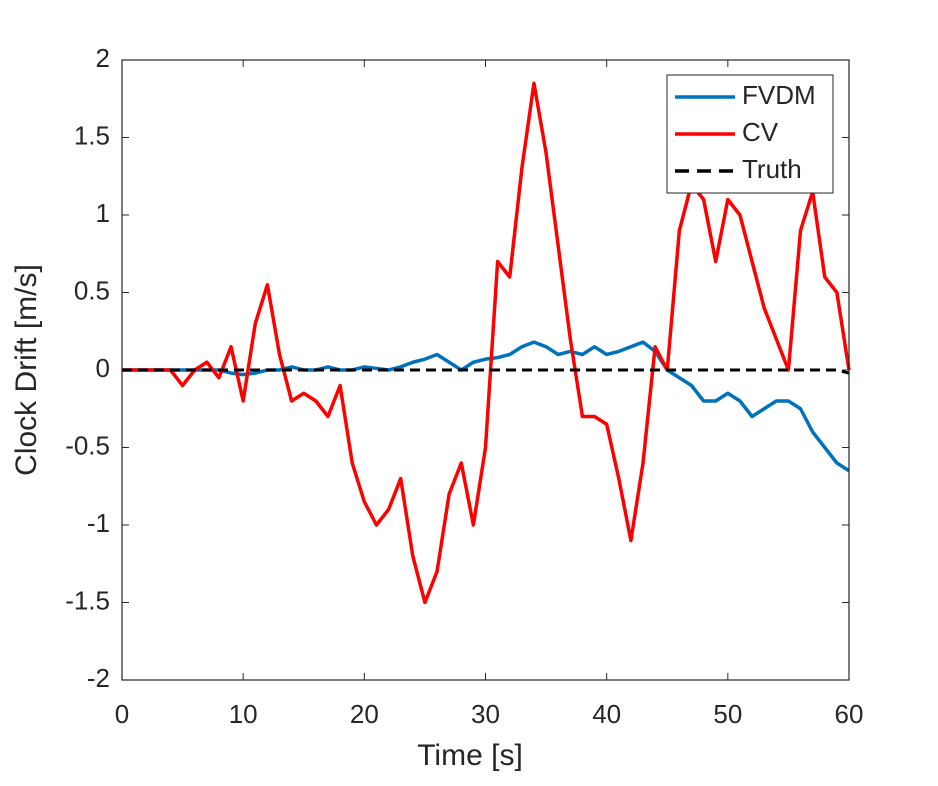 This screenshot has height=786, width=938. I want to click on y-tick-label: 1.5, so click(92, 135).